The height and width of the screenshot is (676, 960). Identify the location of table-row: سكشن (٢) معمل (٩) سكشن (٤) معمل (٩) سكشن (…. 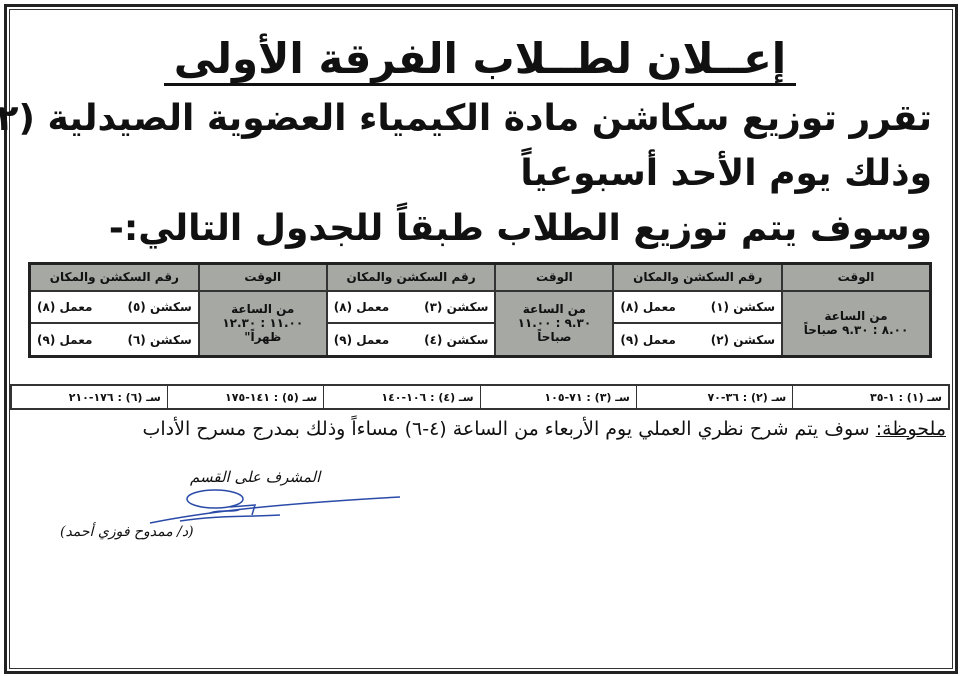
(479, 340).